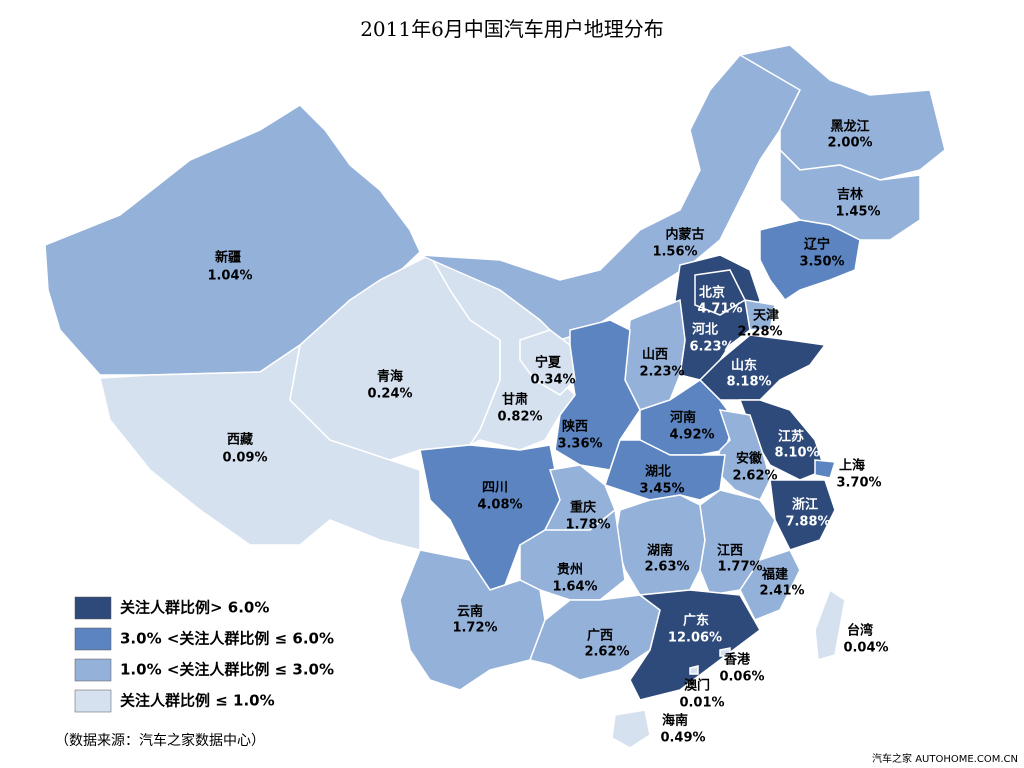 The width and height of the screenshot is (1024, 768). Describe the element at coordinates (711, 347) in the screenshot. I see `province-value: 6.23%` at that location.